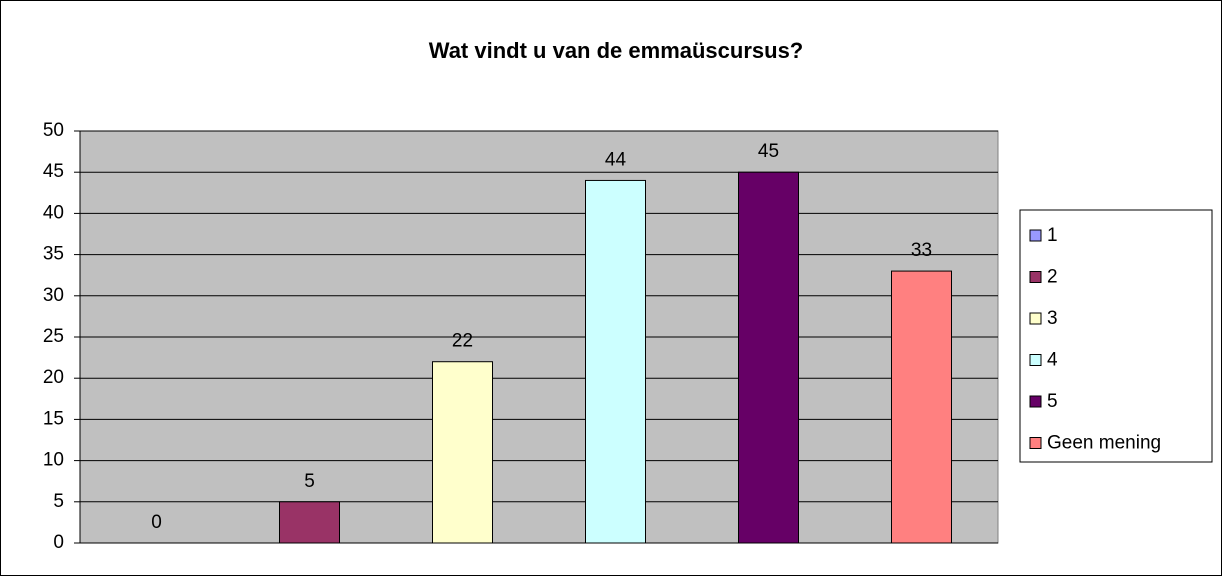 The width and height of the screenshot is (1222, 576). What do you see at coordinates (616, 159) in the screenshot?
I see `data-label: 44` at bounding box center [616, 159].